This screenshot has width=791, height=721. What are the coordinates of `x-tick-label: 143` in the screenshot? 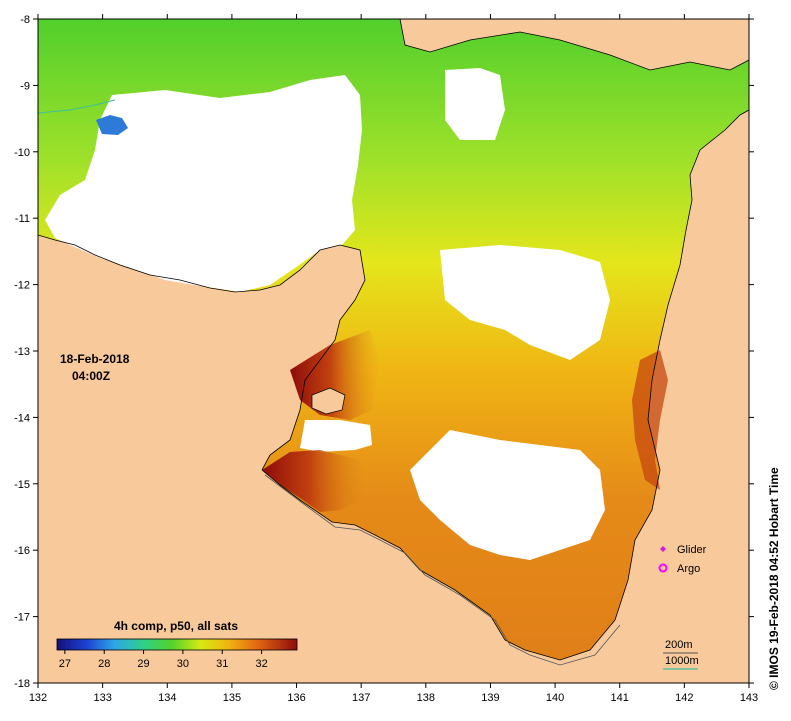 It's located at (749, 698).